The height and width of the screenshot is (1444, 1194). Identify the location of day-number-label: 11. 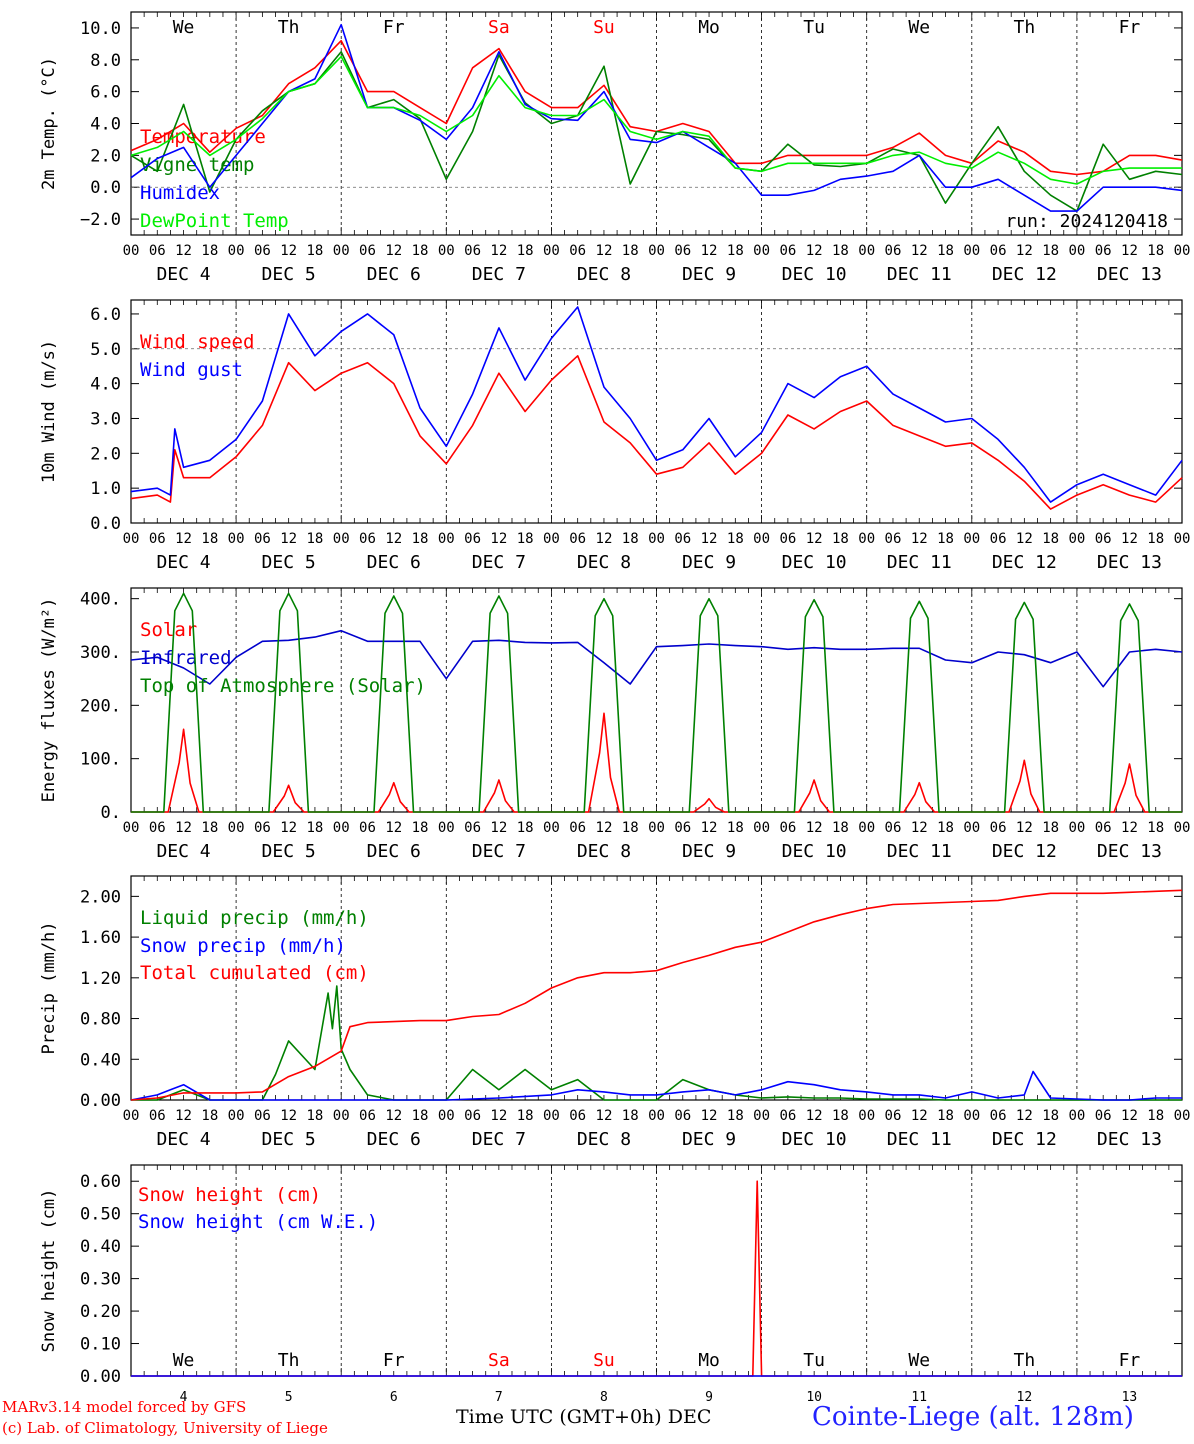
(919, 1397).